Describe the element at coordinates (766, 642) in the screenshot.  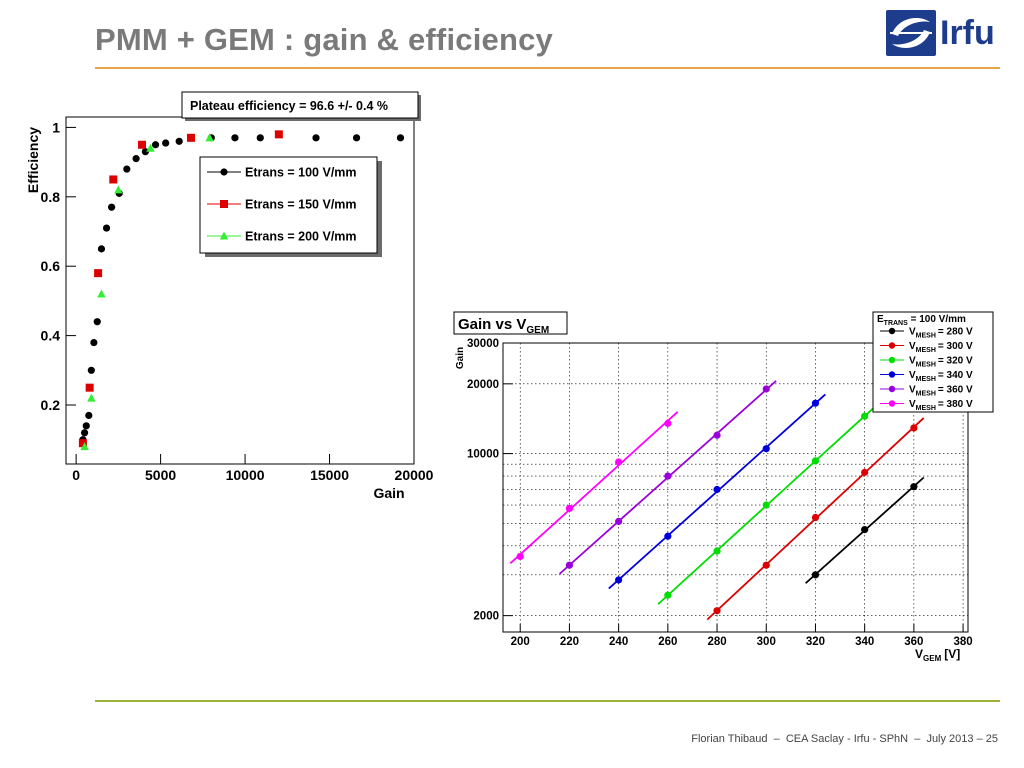
I see `gain-xtick-label: 300` at that location.